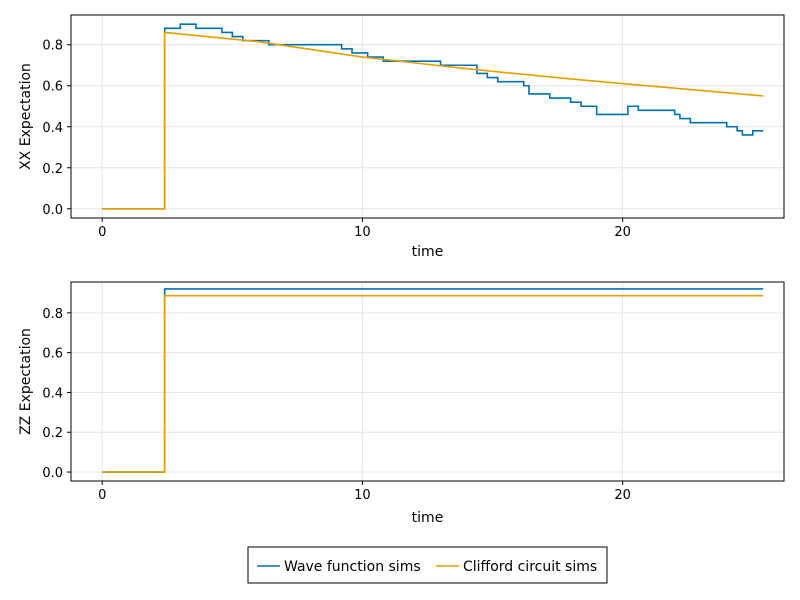 The image size is (800, 600). What do you see at coordinates (52, 433) in the screenshot?
I see `panel-2-ytick-label-1: 0.2` at bounding box center [52, 433].